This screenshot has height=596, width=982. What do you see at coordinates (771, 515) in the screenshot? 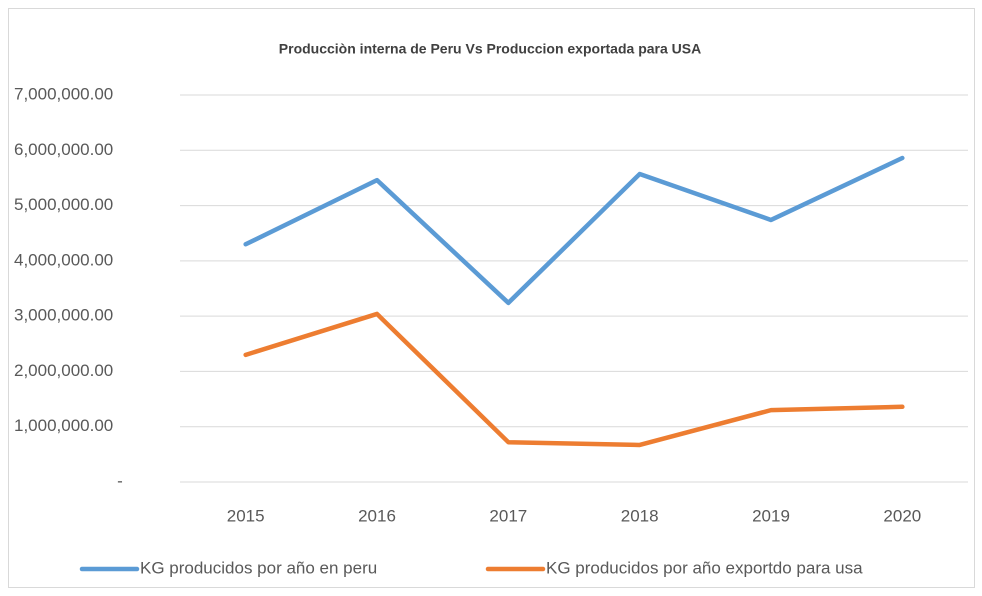
I see `x-tick-label: 2019` at bounding box center [771, 515].